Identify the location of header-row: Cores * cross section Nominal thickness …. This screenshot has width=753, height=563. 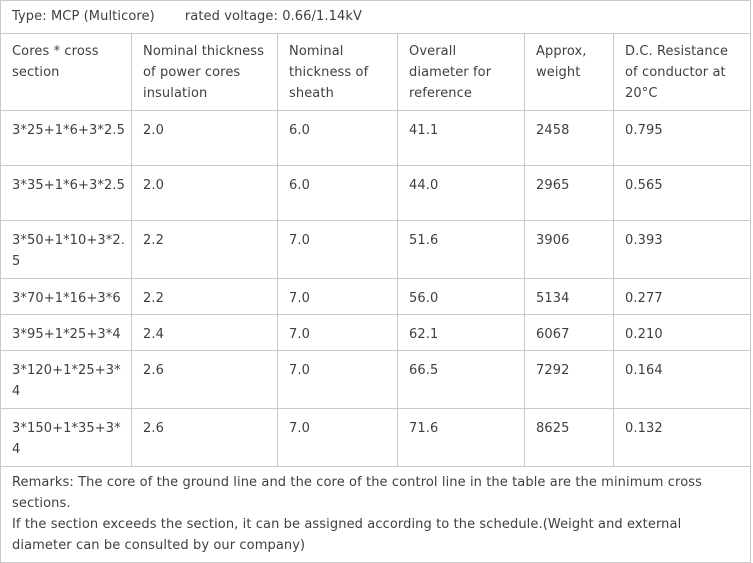
(376, 72).